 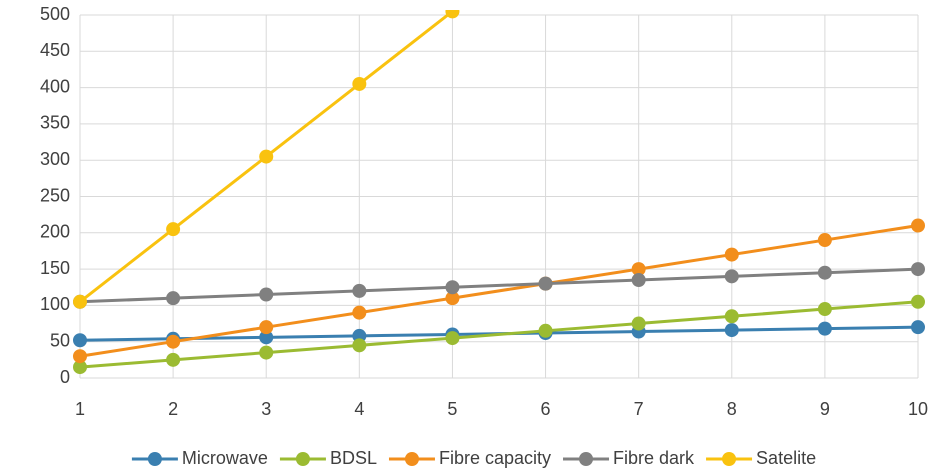 I want to click on y-tick-label: 400, so click(x=55, y=86).